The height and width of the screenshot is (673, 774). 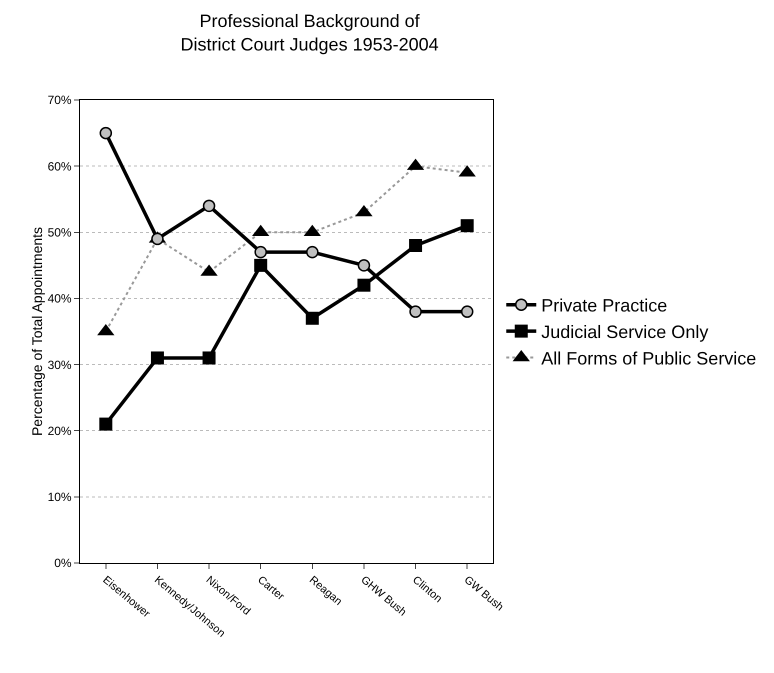 What do you see at coordinates (604, 306) in the screenshot?
I see `legend-label: Private Practice` at bounding box center [604, 306].